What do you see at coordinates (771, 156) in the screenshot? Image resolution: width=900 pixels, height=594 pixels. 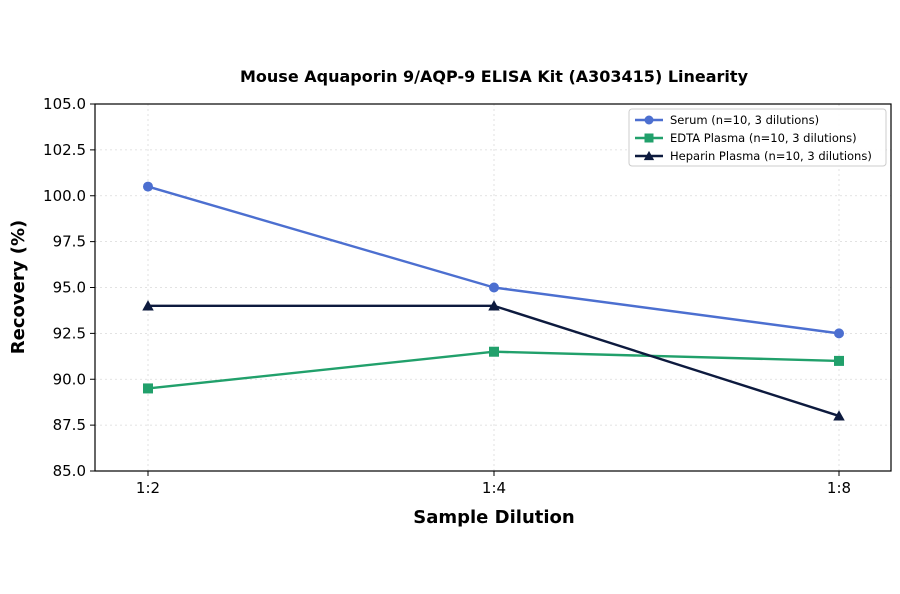 I see `legend-label: Heparin Plasma (n=10, 3 dilutions)` at bounding box center [771, 156].